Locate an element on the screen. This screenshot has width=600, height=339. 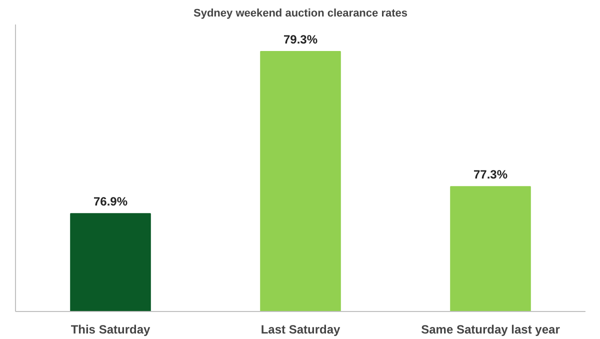
data-label: 76.9% is located at coordinates (110, 201).